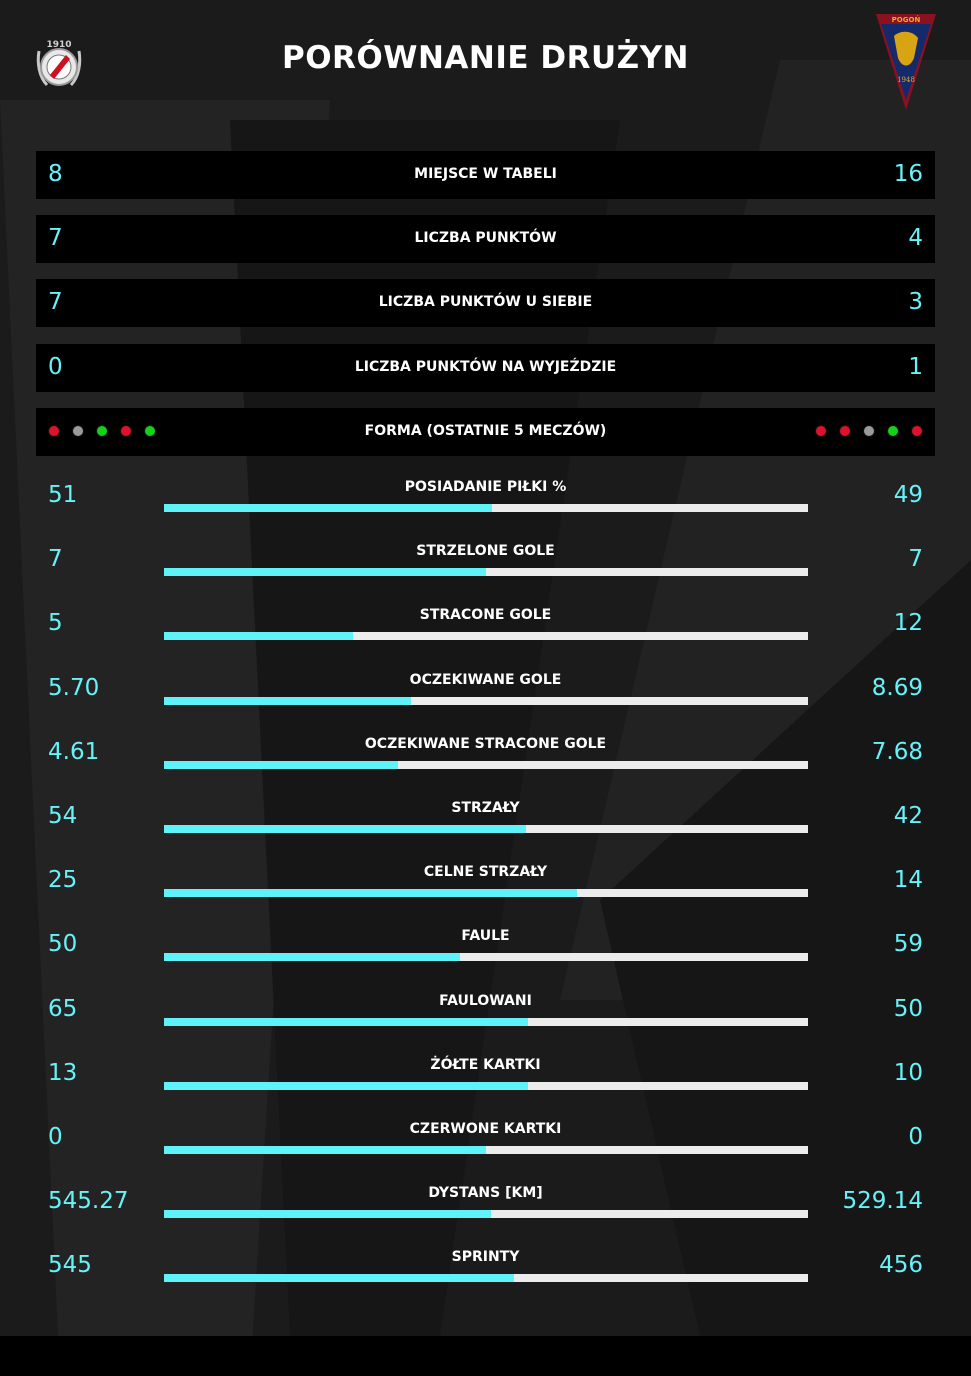 The width and height of the screenshot is (971, 1376). Describe the element at coordinates (485, 175) in the screenshot. I see `stat-row: 8 MIEJSCE W TABELI 16` at that location.